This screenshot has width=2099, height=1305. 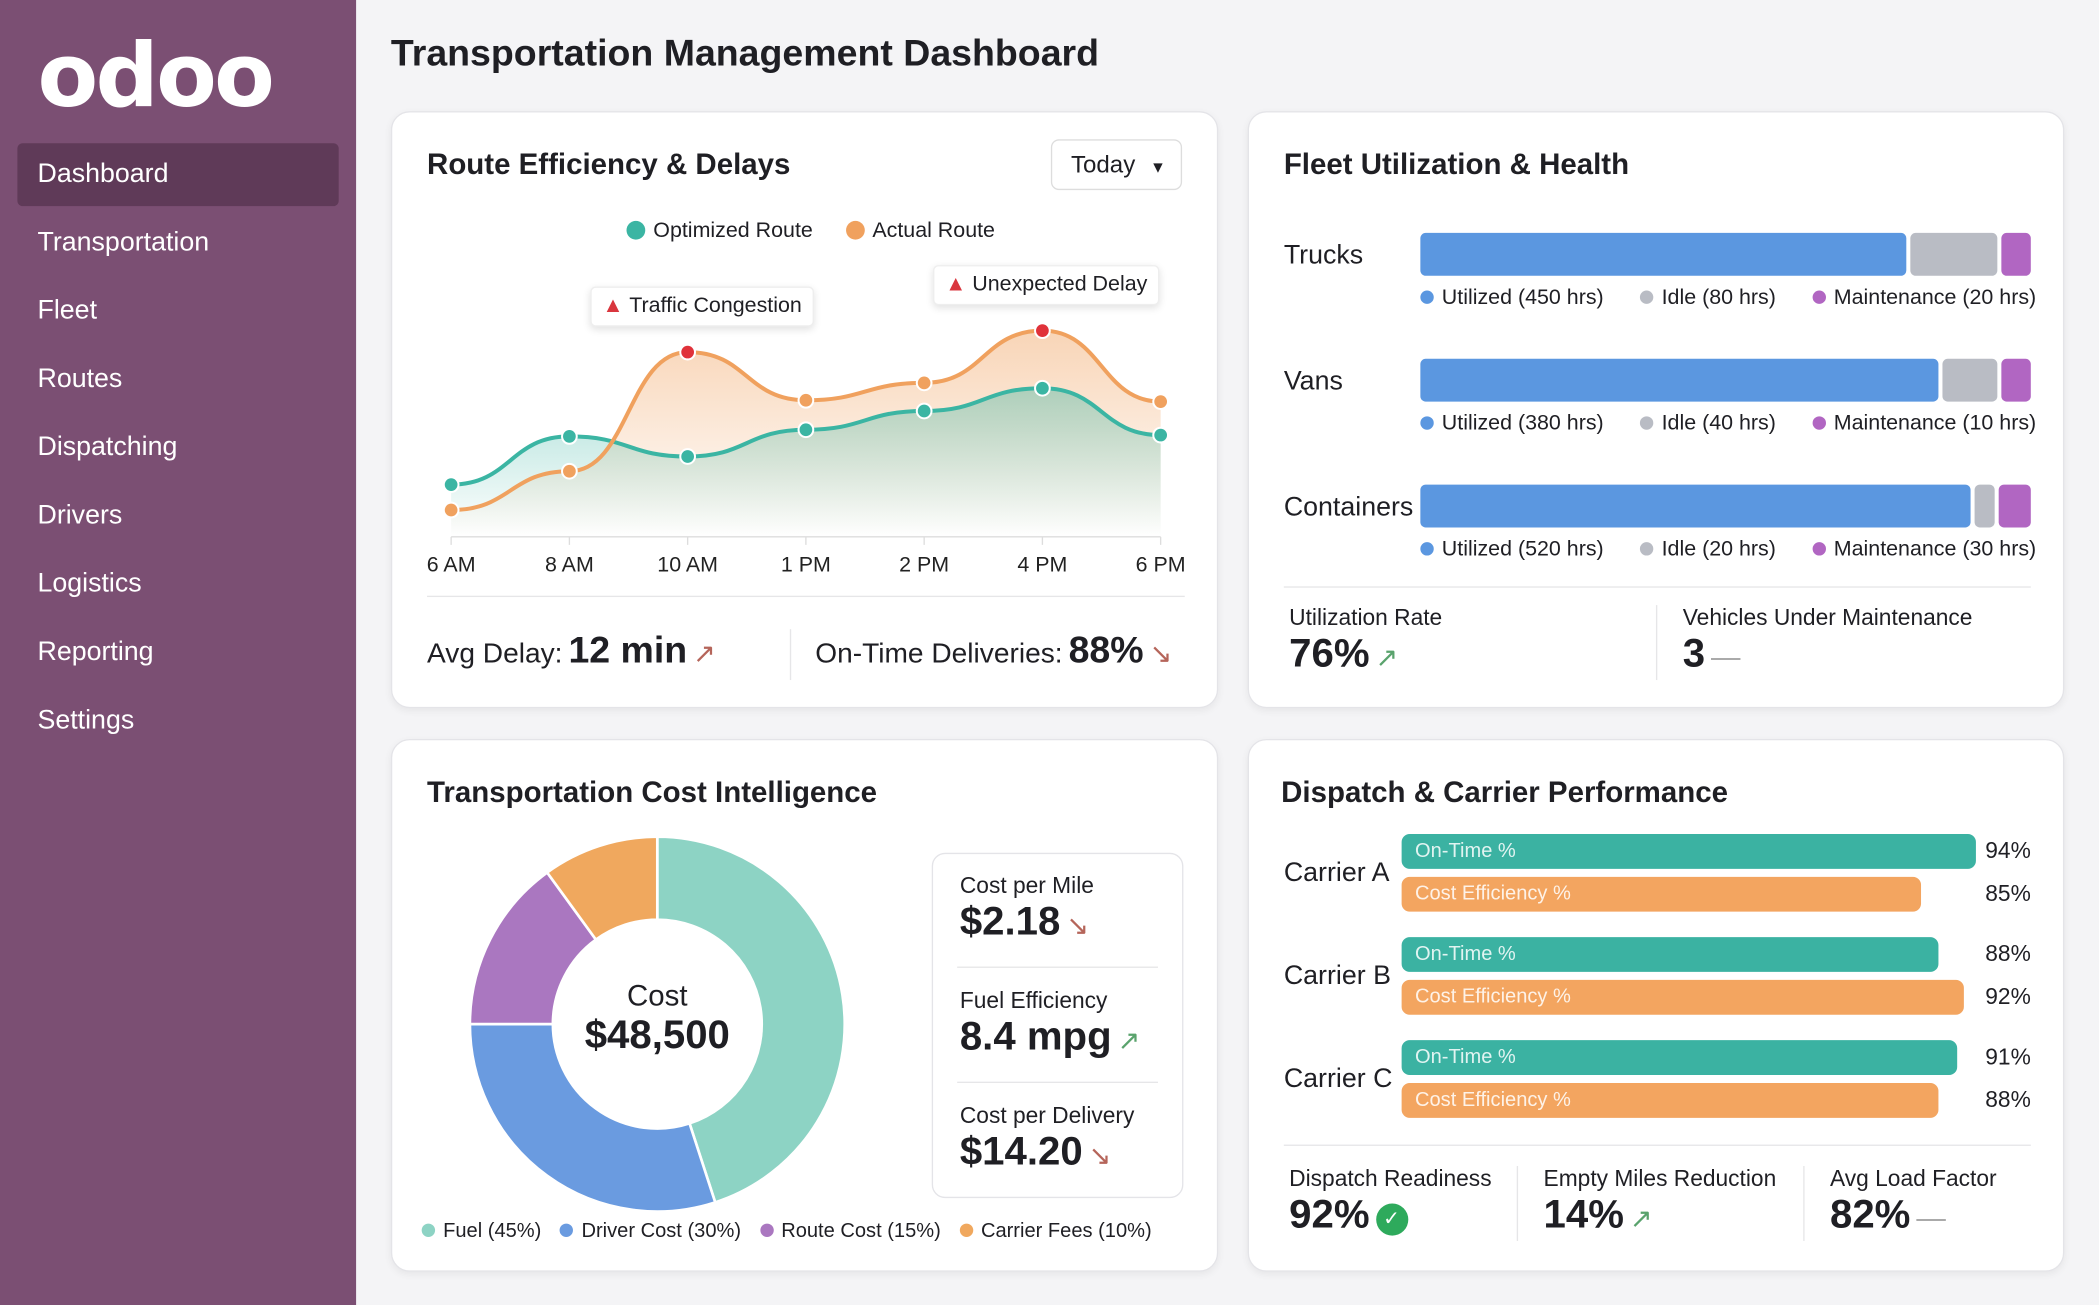 What do you see at coordinates (1042, 565) in the screenshot?
I see `x-tick-label: 4 PM` at bounding box center [1042, 565].